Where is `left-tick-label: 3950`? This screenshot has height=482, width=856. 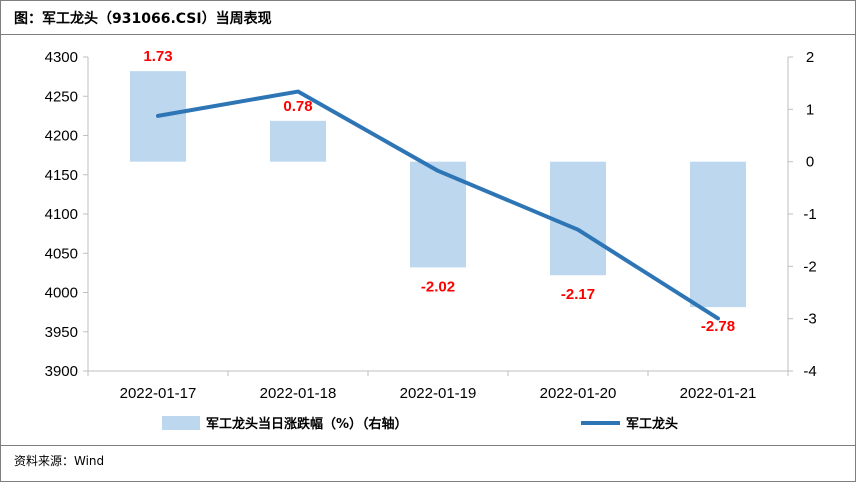
left-tick-label: 3950 is located at coordinates (61, 332).